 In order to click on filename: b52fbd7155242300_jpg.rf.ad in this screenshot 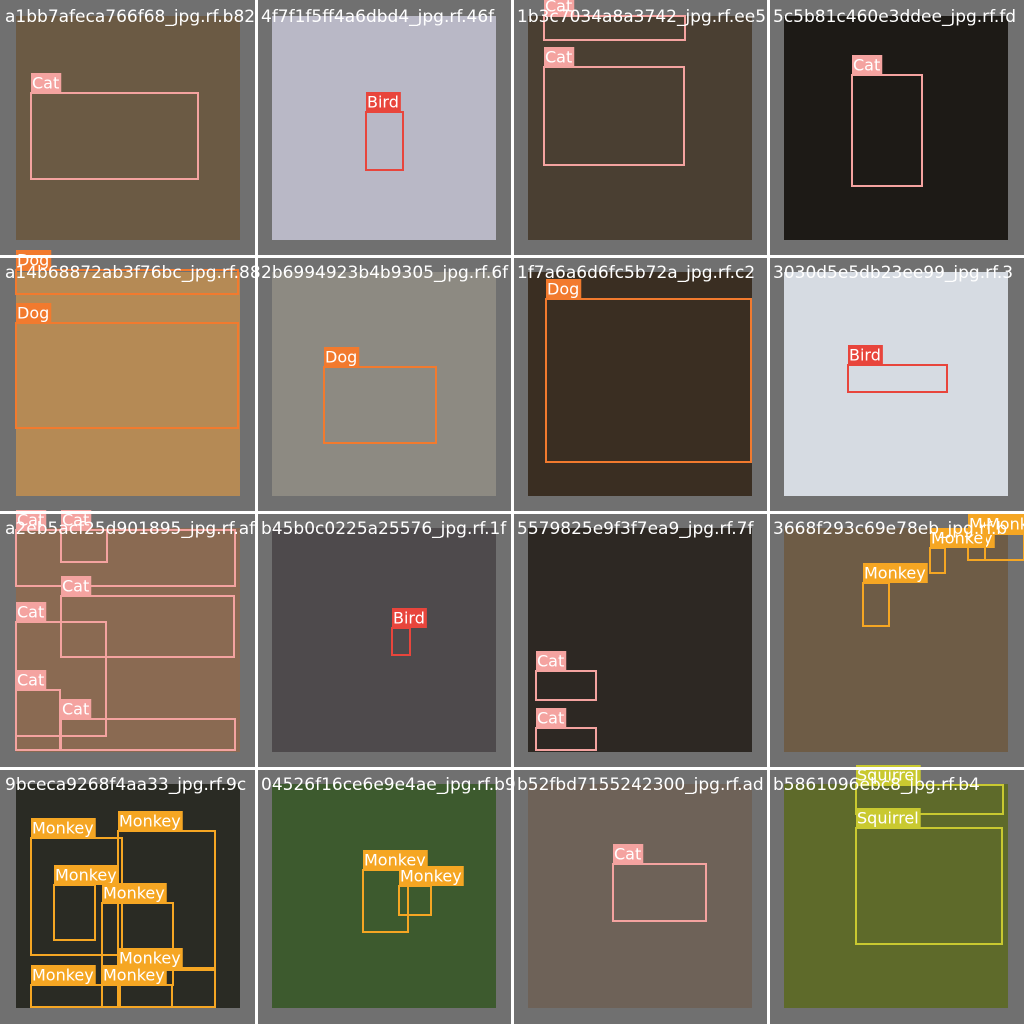, I will do `click(640, 785)`.